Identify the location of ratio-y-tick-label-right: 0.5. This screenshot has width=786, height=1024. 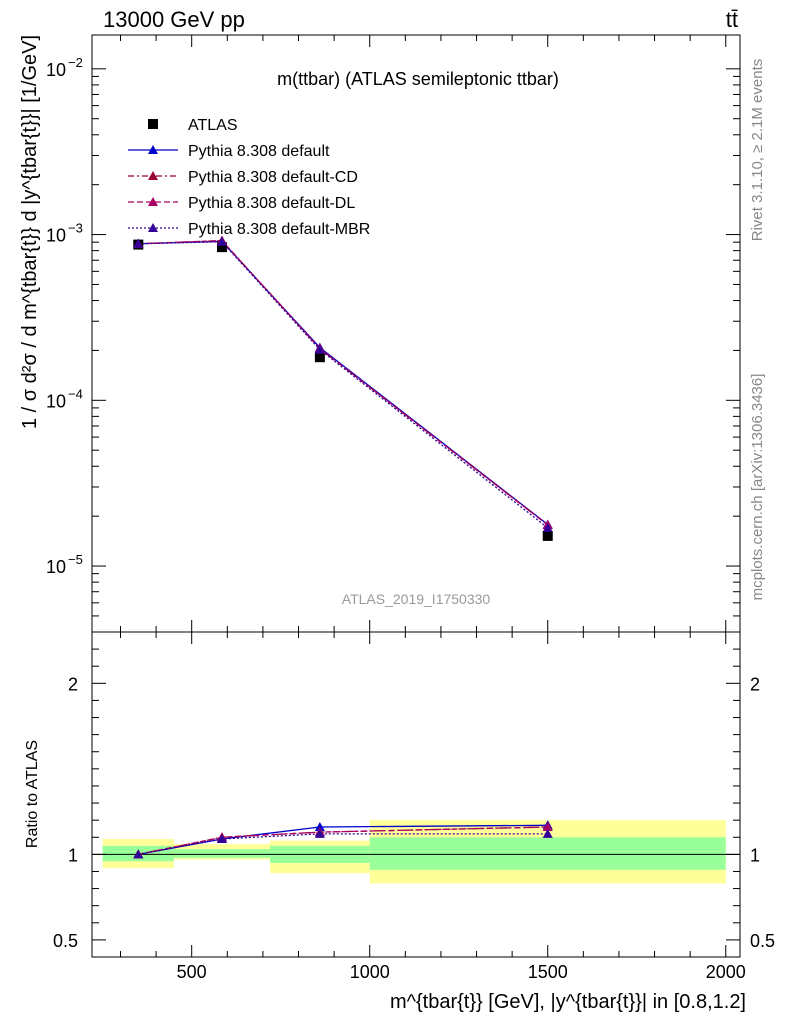
(762, 941).